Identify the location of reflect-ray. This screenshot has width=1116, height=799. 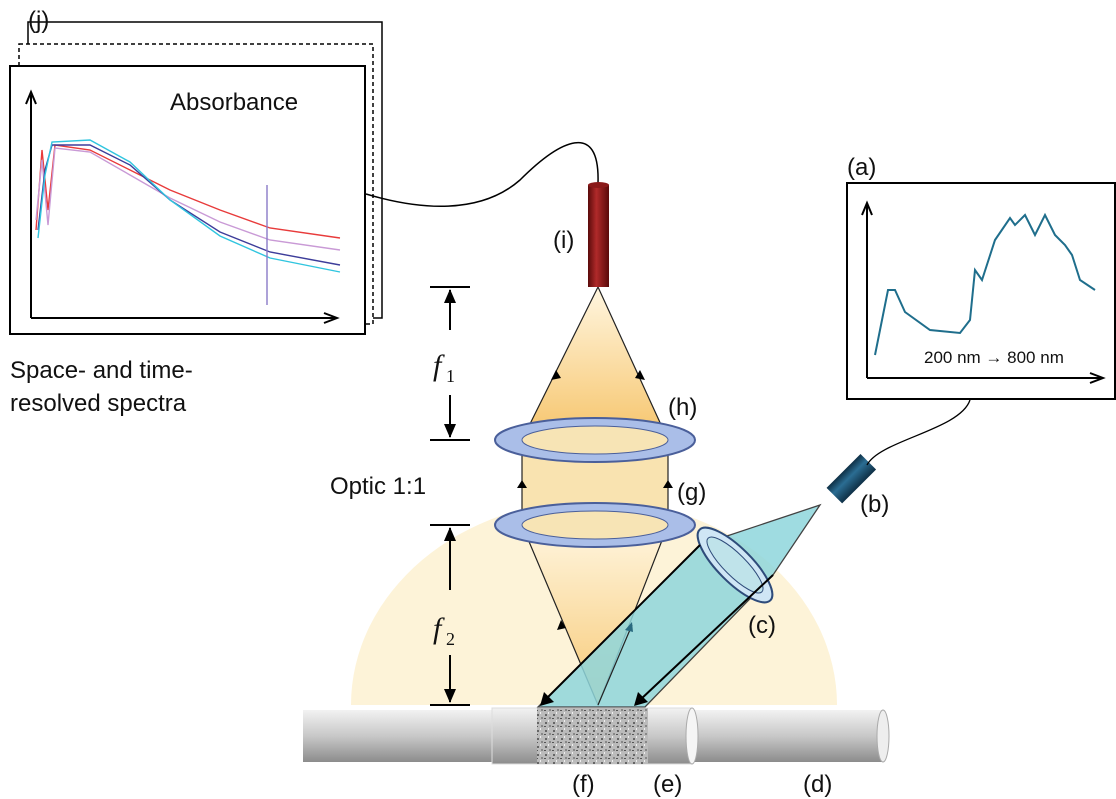
(615, 665).